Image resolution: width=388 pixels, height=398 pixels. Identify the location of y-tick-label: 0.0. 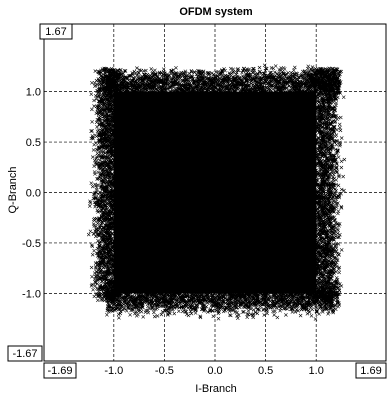
(33, 194).